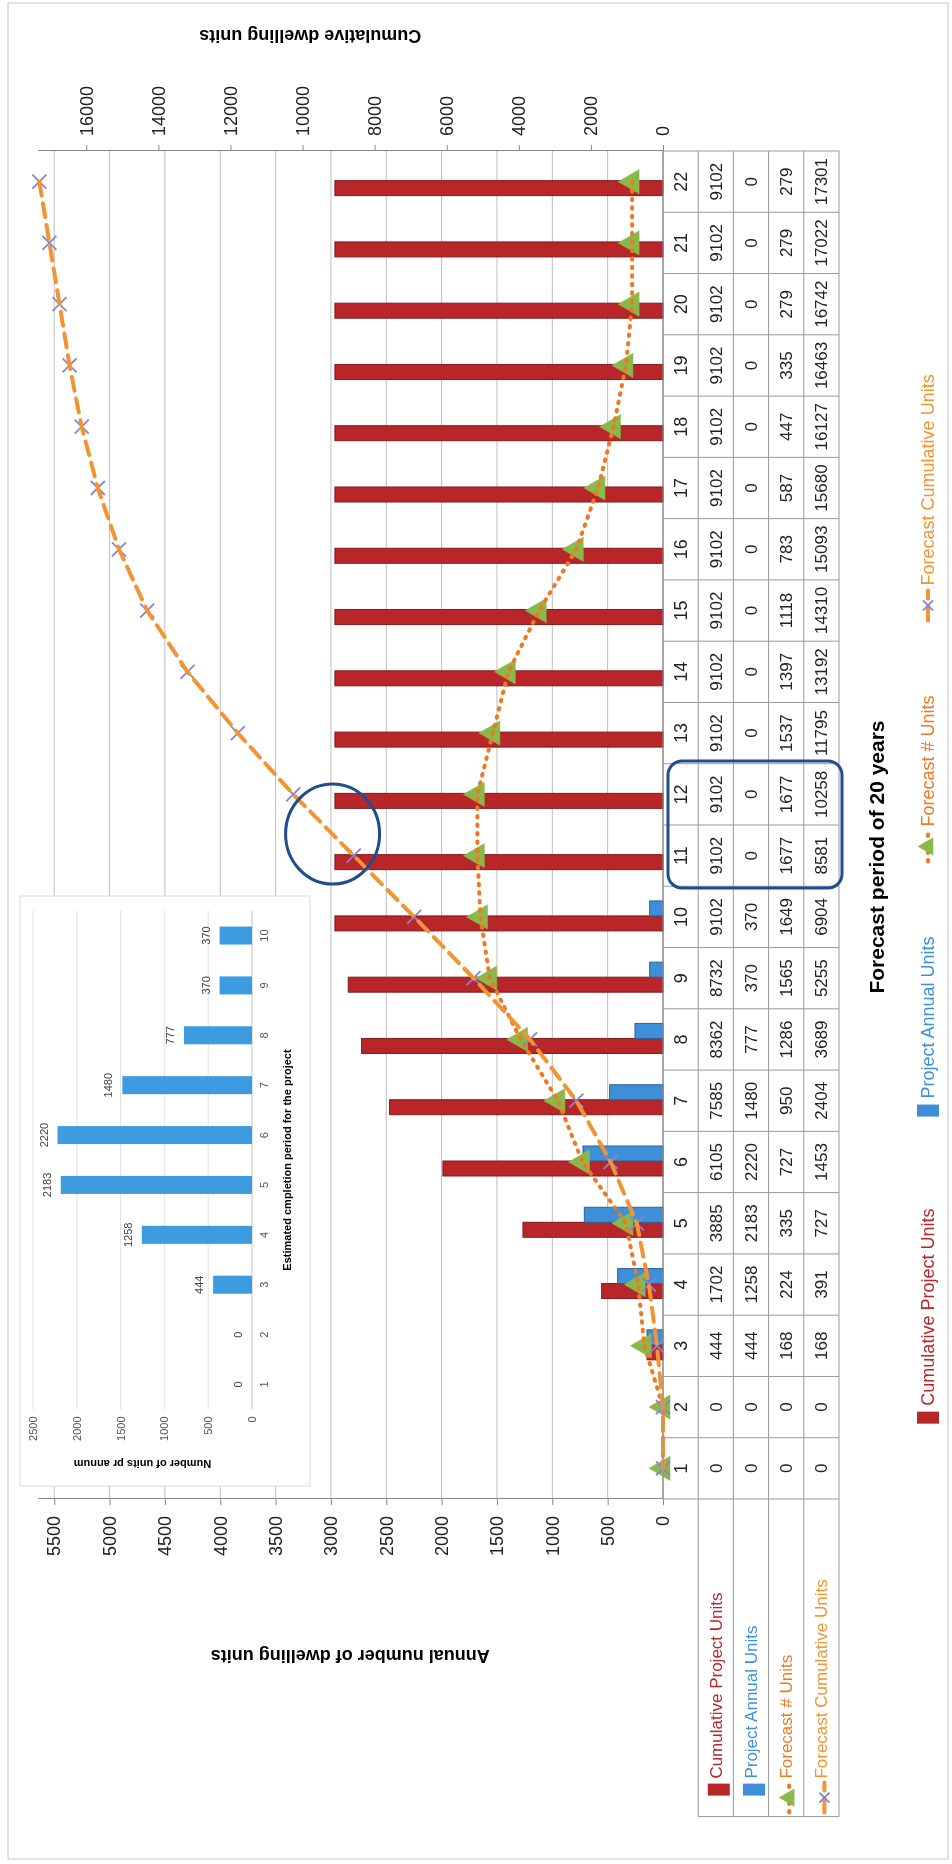 The width and height of the screenshot is (952, 1864). I want to click on data-label: 17022, so click(822, 243).